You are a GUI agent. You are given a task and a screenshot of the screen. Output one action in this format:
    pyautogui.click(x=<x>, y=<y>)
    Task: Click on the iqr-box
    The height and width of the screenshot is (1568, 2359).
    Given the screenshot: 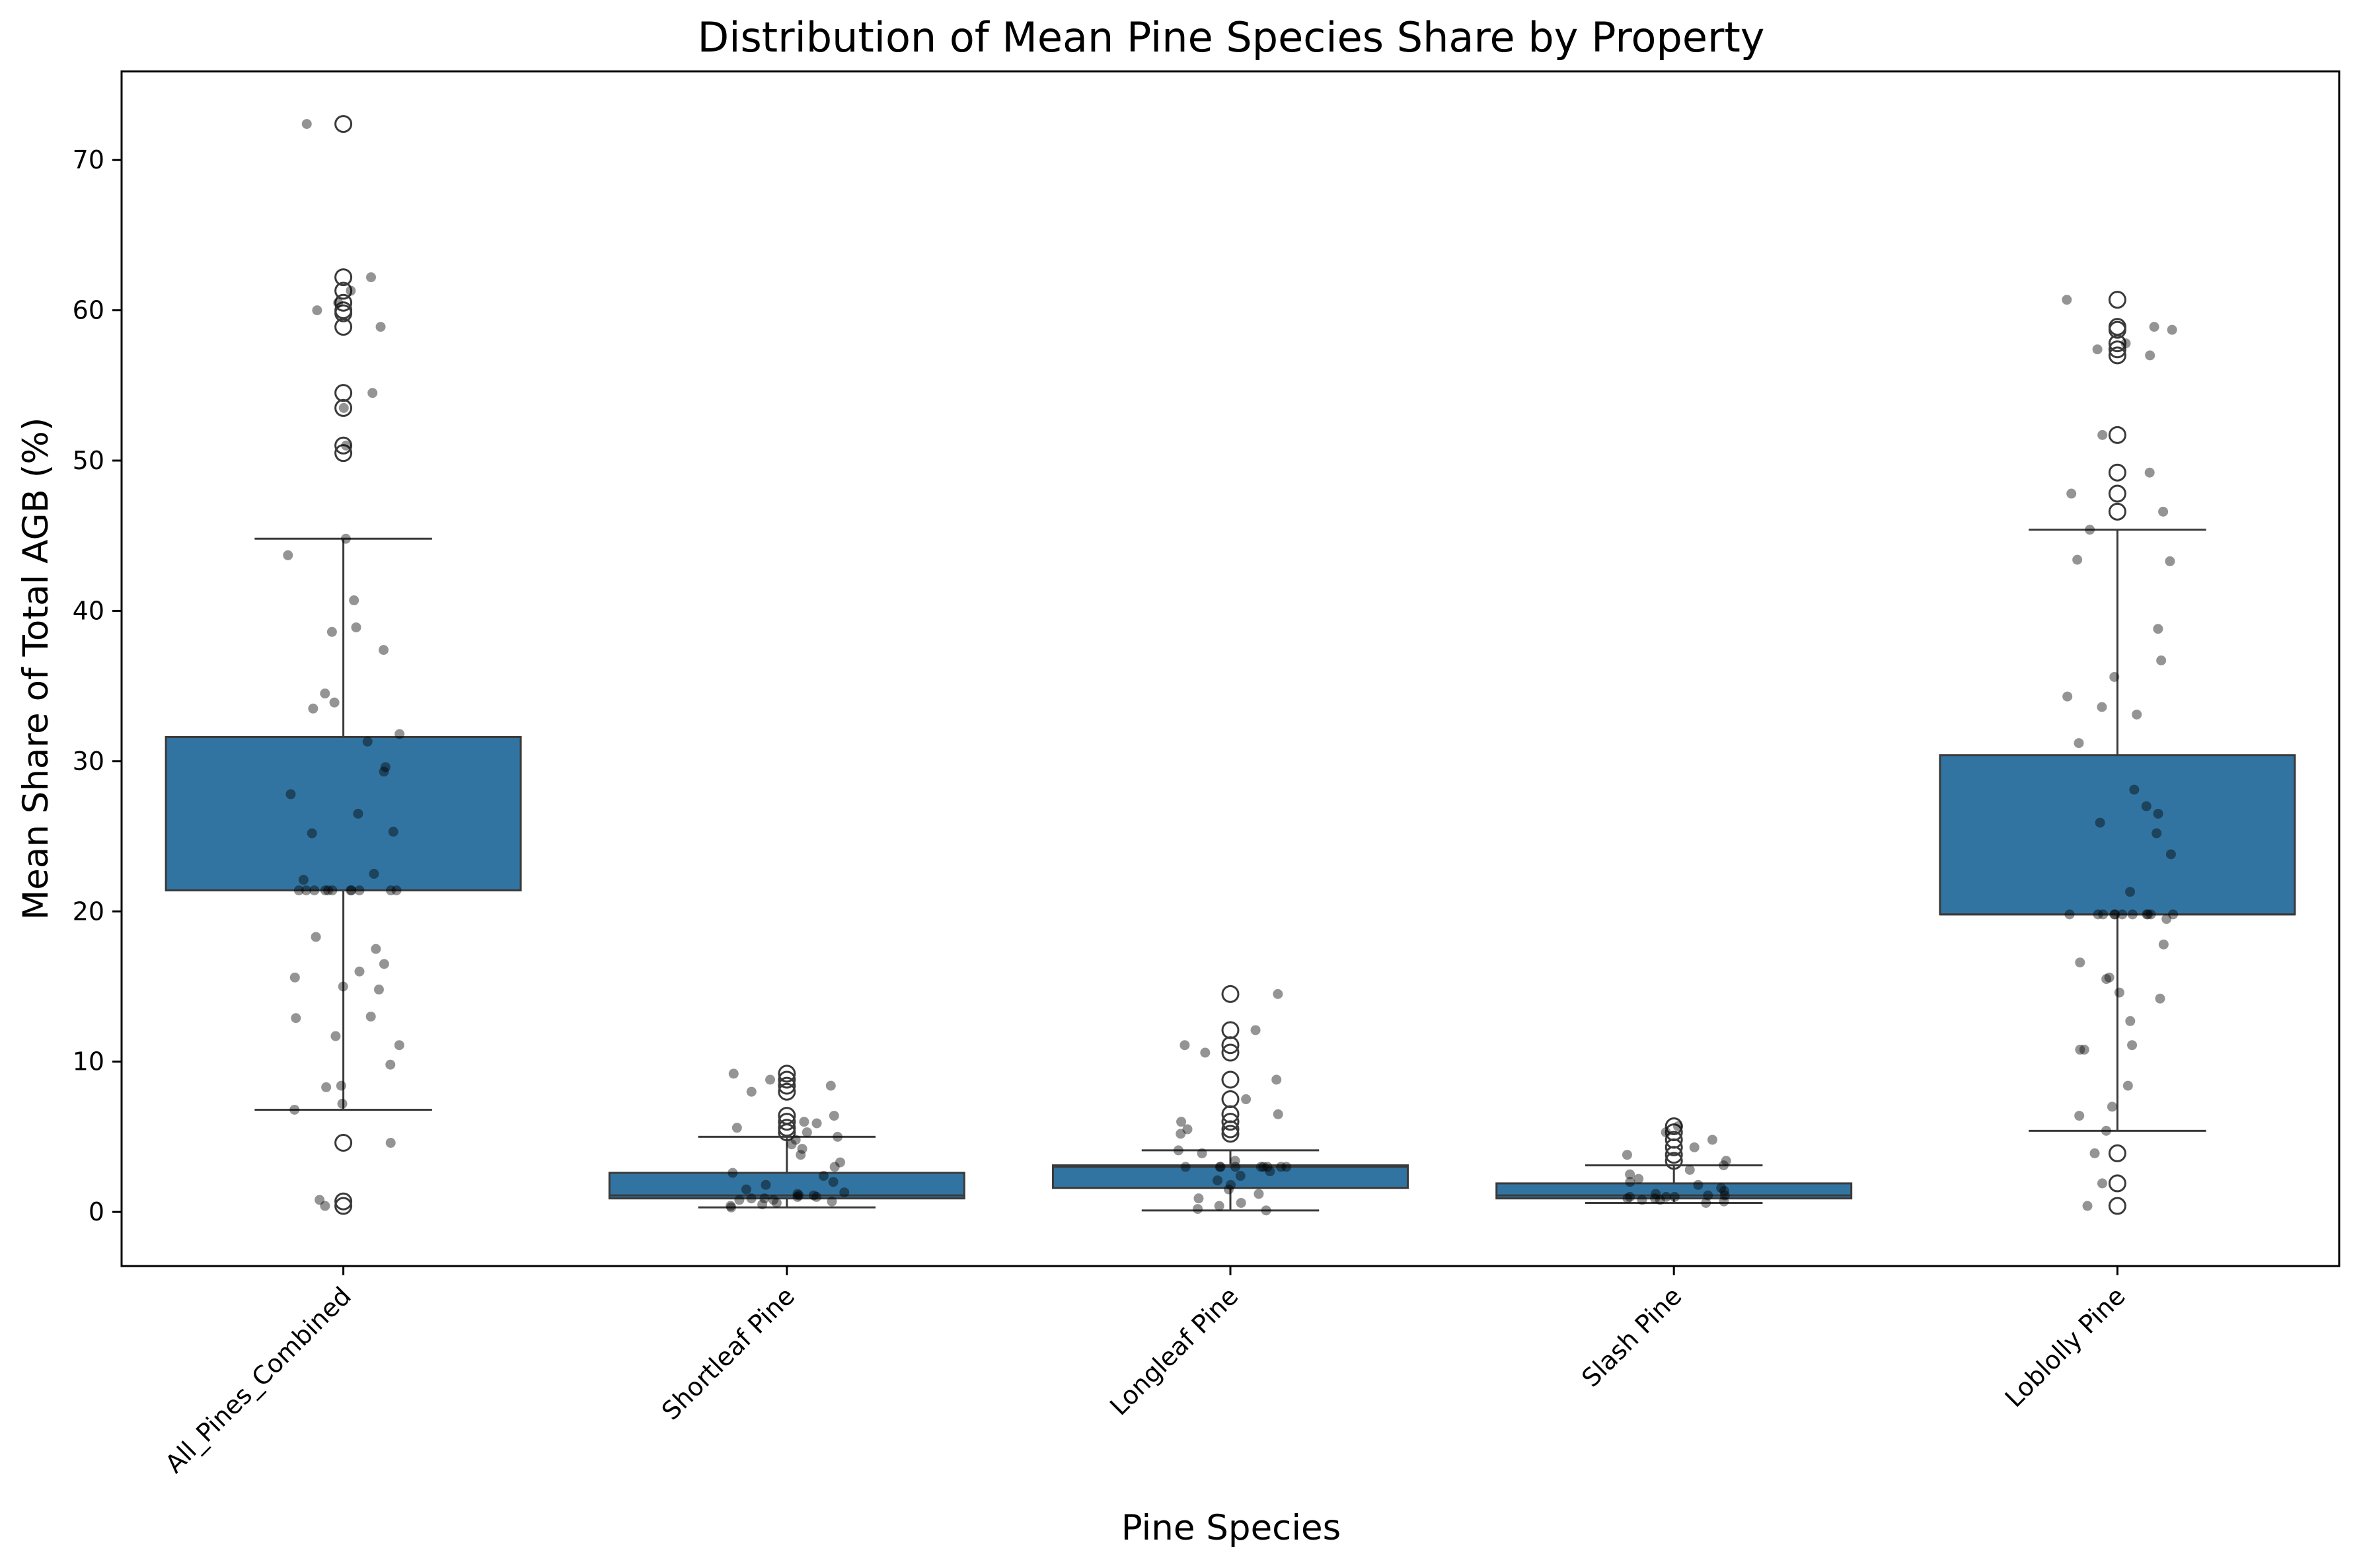 What is the action you would take?
    pyautogui.click(x=787, y=1186)
    